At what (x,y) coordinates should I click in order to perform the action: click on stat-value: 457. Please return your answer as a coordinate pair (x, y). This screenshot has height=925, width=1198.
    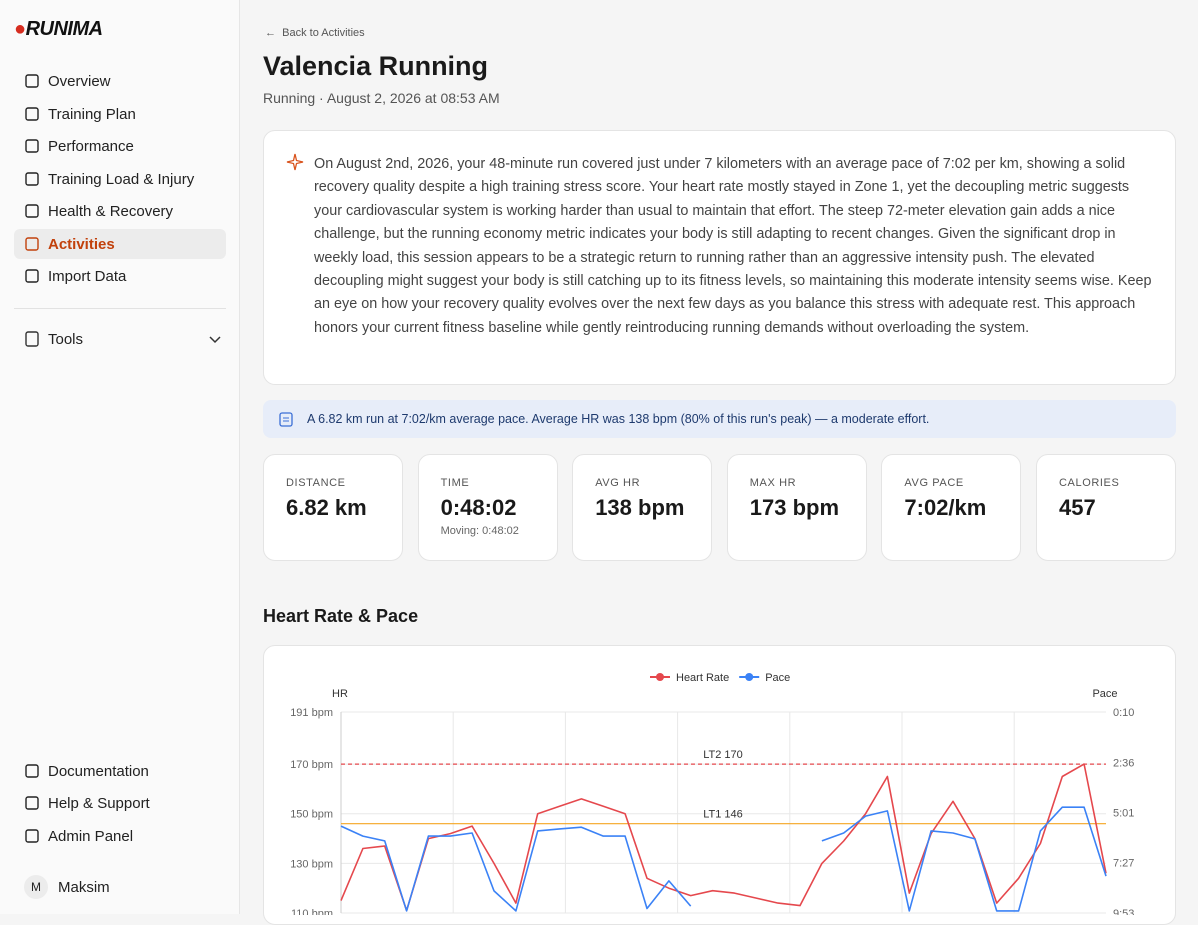
    Looking at the image, I should click on (1077, 507).